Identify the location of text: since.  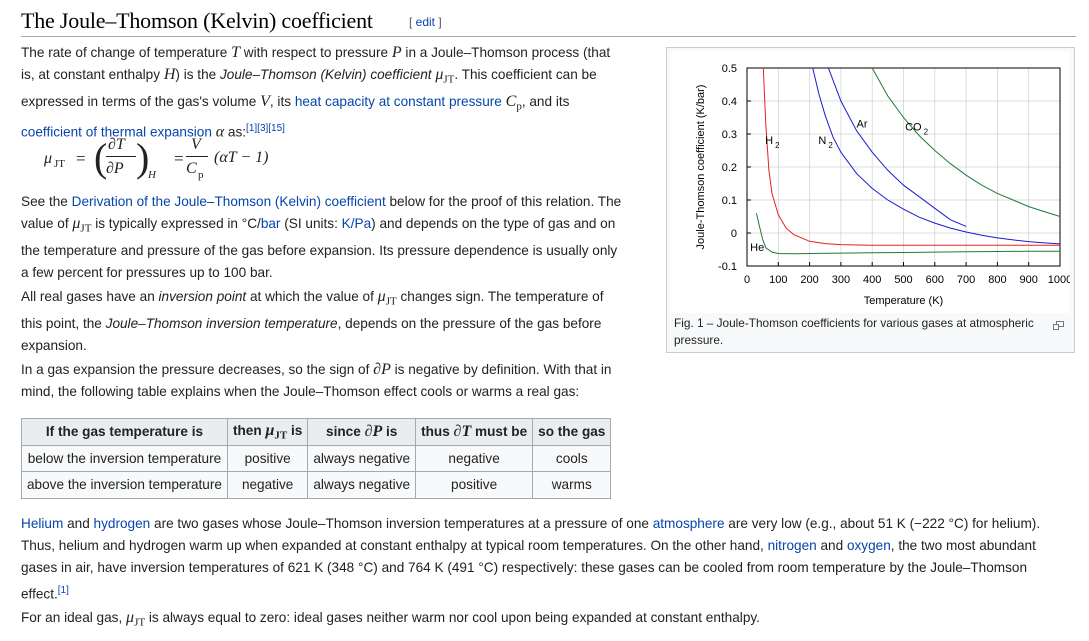
(345, 431).